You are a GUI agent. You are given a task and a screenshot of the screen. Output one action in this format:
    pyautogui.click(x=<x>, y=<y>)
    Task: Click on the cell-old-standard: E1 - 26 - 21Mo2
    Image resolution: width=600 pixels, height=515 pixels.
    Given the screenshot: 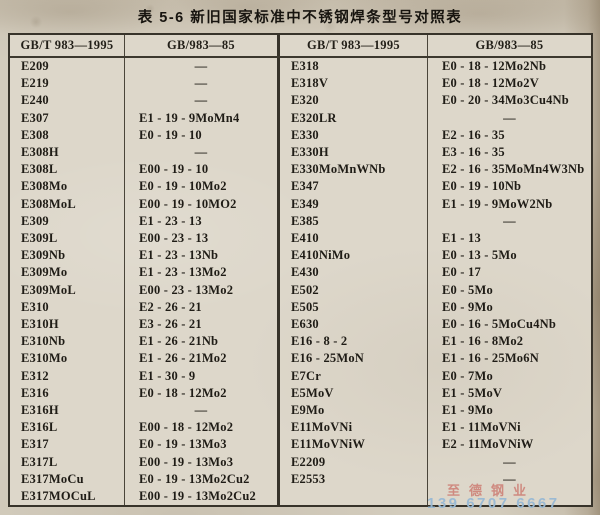 What is the action you would take?
    pyautogui.click(x=183, y=358)
    